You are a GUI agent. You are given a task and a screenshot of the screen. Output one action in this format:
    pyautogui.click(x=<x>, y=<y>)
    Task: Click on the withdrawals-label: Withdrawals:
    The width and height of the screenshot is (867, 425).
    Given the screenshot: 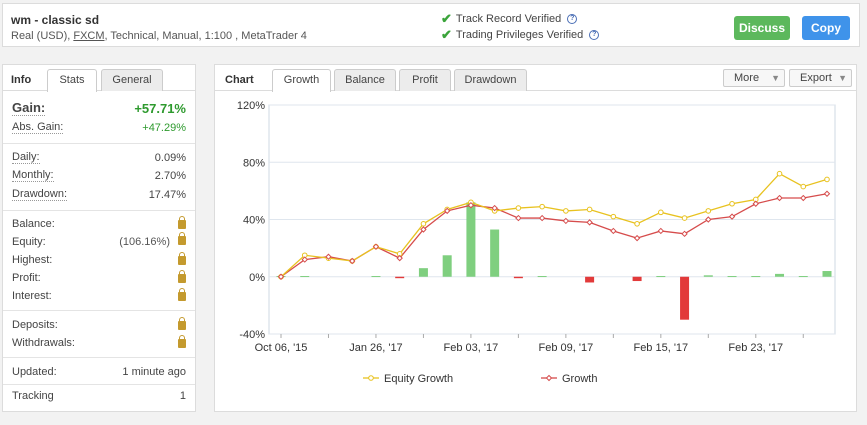 What is the action you would take?
    pyautogui.click(x=43, y=343)
    